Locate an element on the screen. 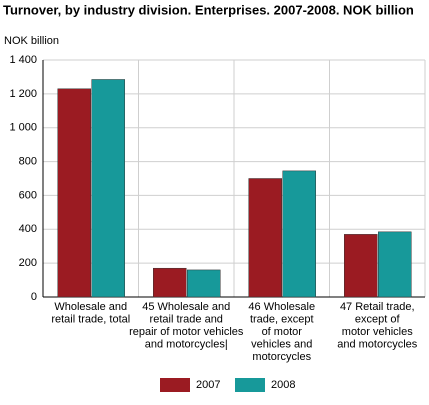 The height and width of the screenshot is (405, 429). legend-label: 2008 is located at coordinates (283, 385).